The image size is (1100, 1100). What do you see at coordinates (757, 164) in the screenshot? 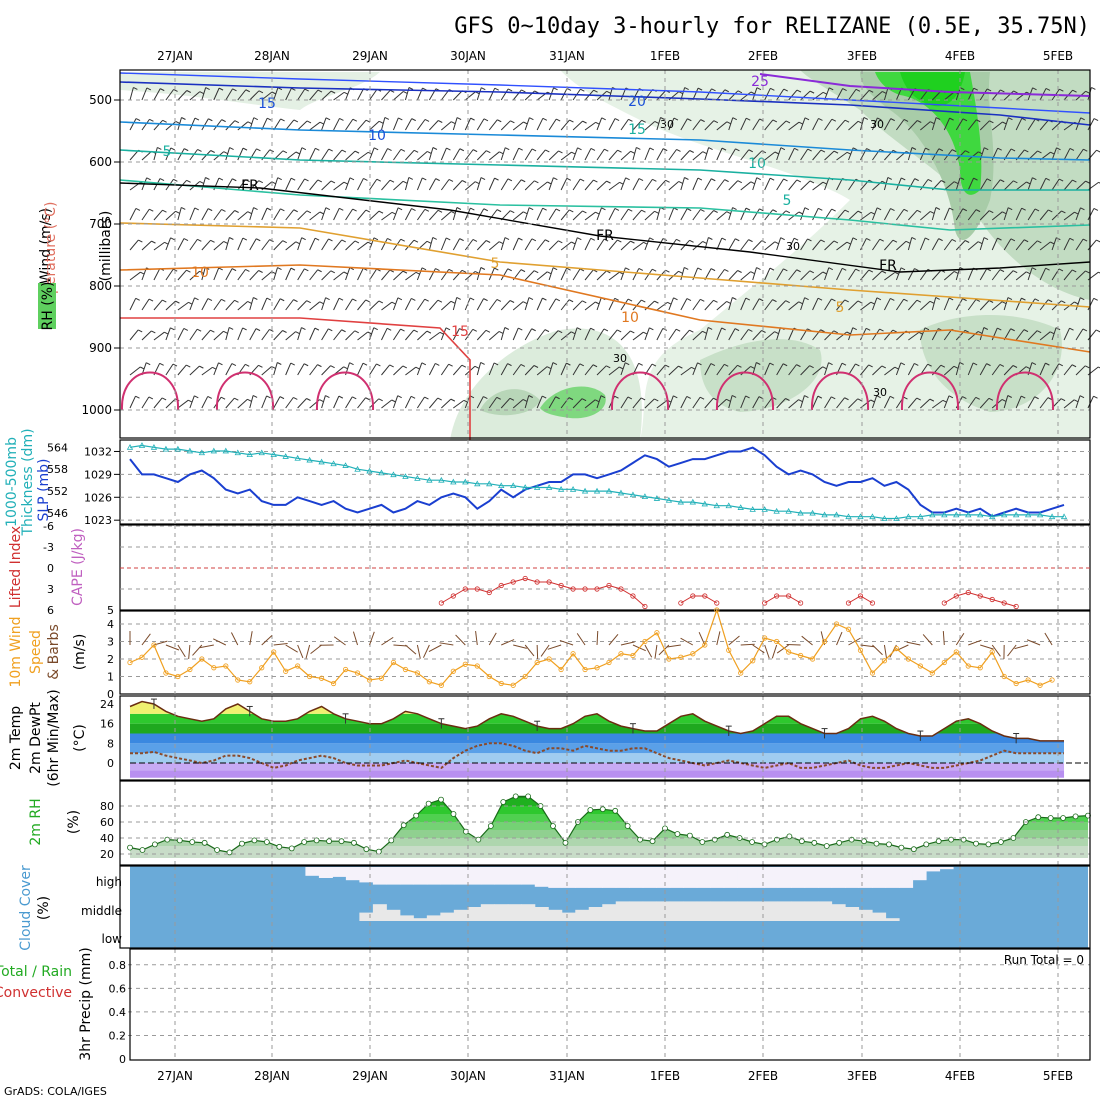
I see `wind-contour-label: 10` at bounding box center [757, 164].